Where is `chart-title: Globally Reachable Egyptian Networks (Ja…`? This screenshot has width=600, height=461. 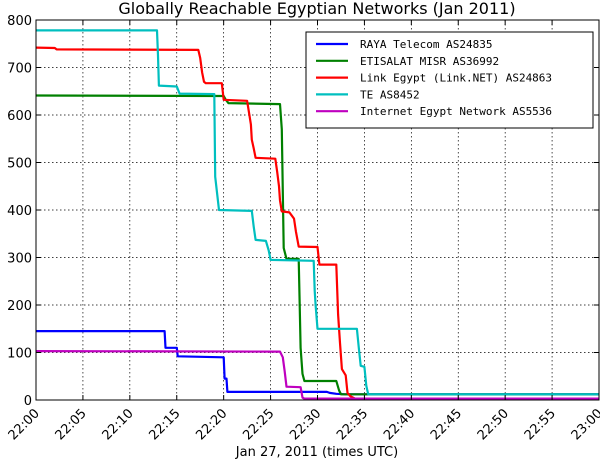
chart-title: Globally Reachable Egyptian Networks (Ja… is located at coordinates (316, 9).